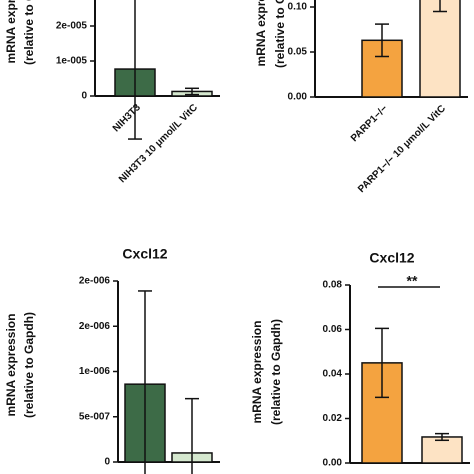  Describe the element at coordinates (369, 123) in the screenshot. I see `x-tick-label: PARP1−/−` at that location.